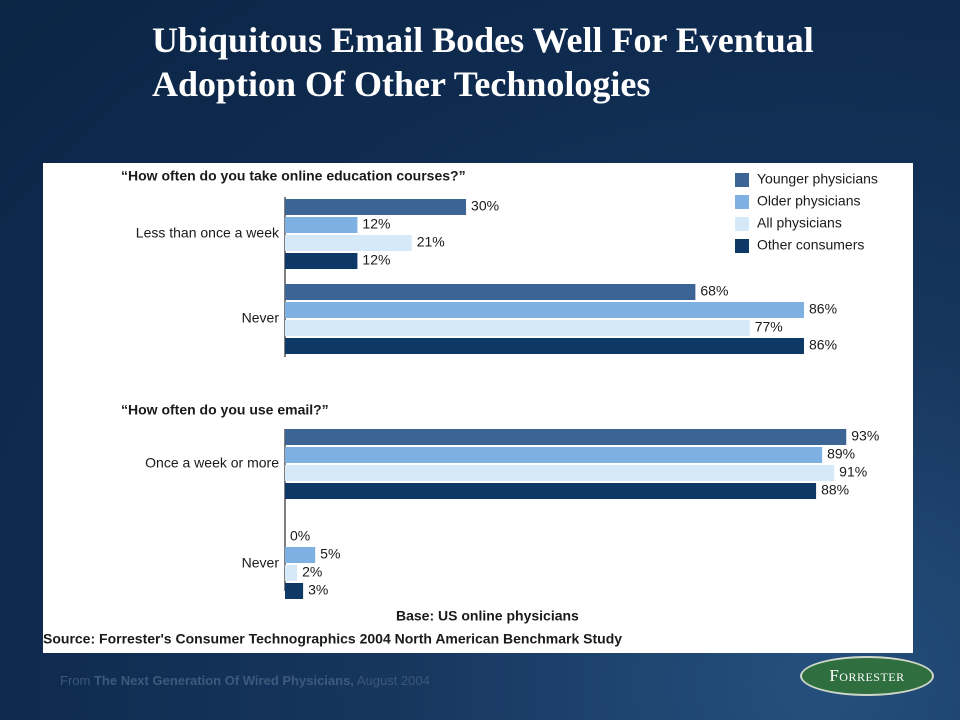 Image resolution: width=960 pixels, height=720 pixels. I want to click on data-label-all-physicians-never: 77%, so click(769, 327).